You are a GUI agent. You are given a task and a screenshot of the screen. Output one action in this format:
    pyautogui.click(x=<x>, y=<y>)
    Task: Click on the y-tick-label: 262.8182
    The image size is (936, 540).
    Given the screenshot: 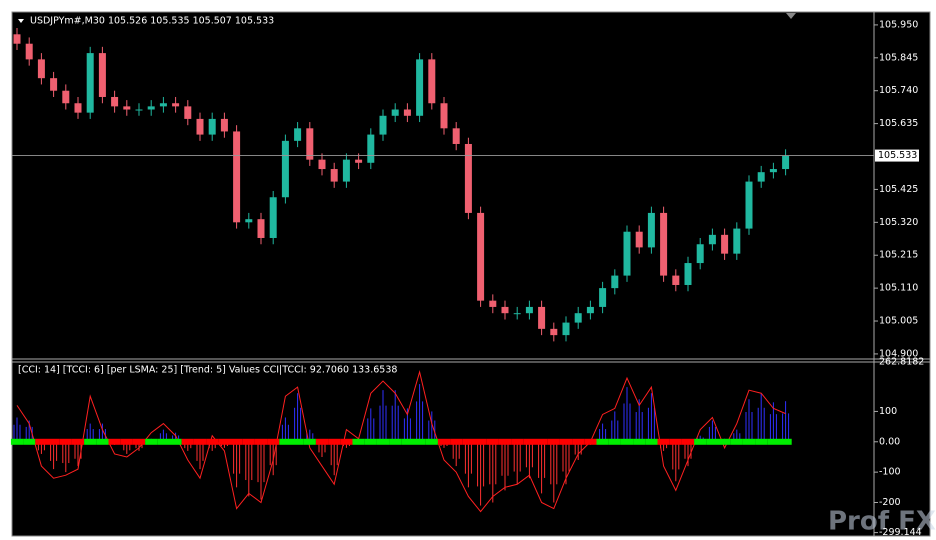 What is the action you would take?
    pyautogui.click(x=901, y=362)
    